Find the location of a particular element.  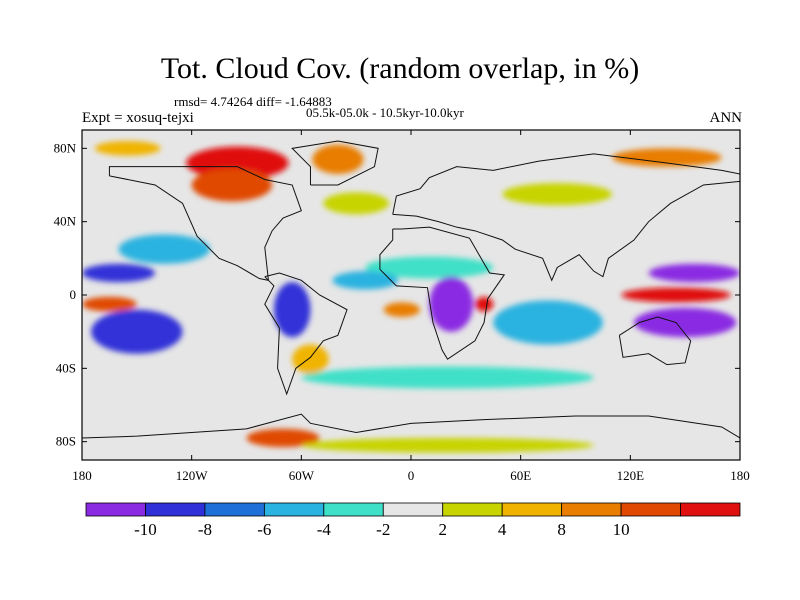

anomaly-region-congo is located at coordinates (451, 304).